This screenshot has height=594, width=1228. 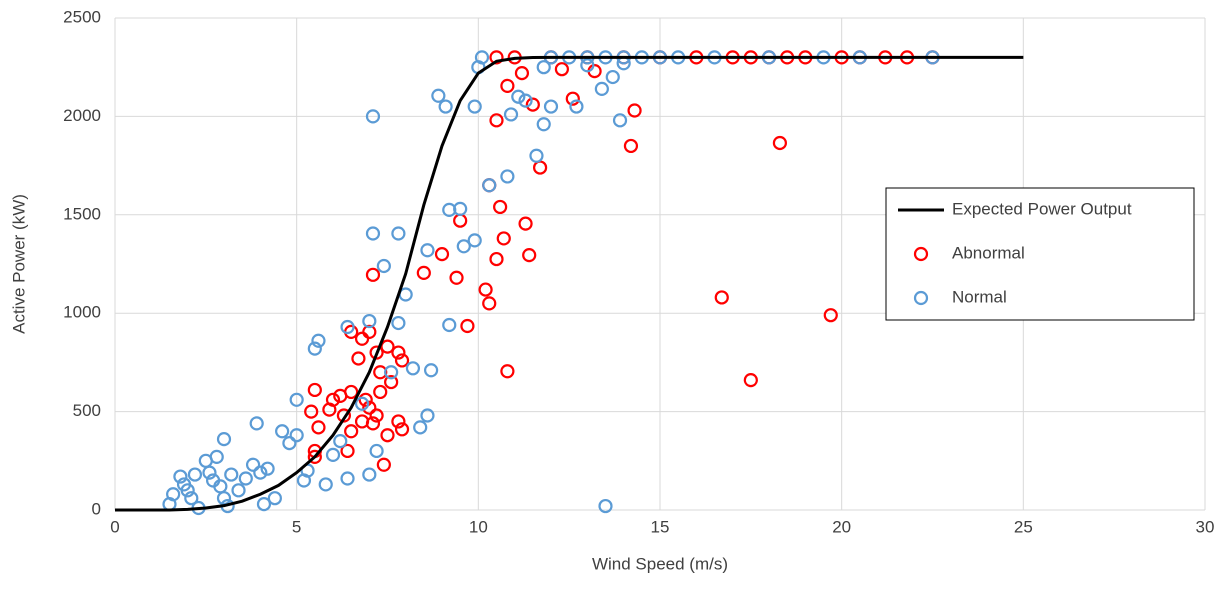 I want to click on x-tick-label: 10, so click(x=478, y=526).